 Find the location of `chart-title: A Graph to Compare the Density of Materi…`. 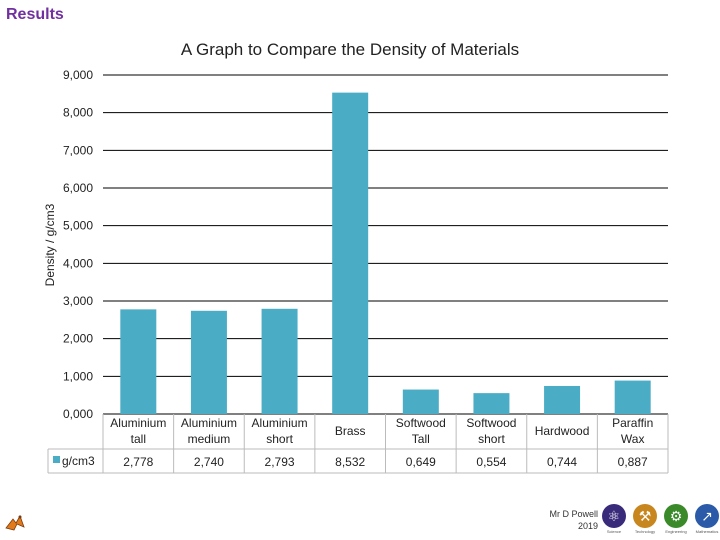

chart-title: A Graph to Compare the Density of Materi… is located at coordinates (350, 49).